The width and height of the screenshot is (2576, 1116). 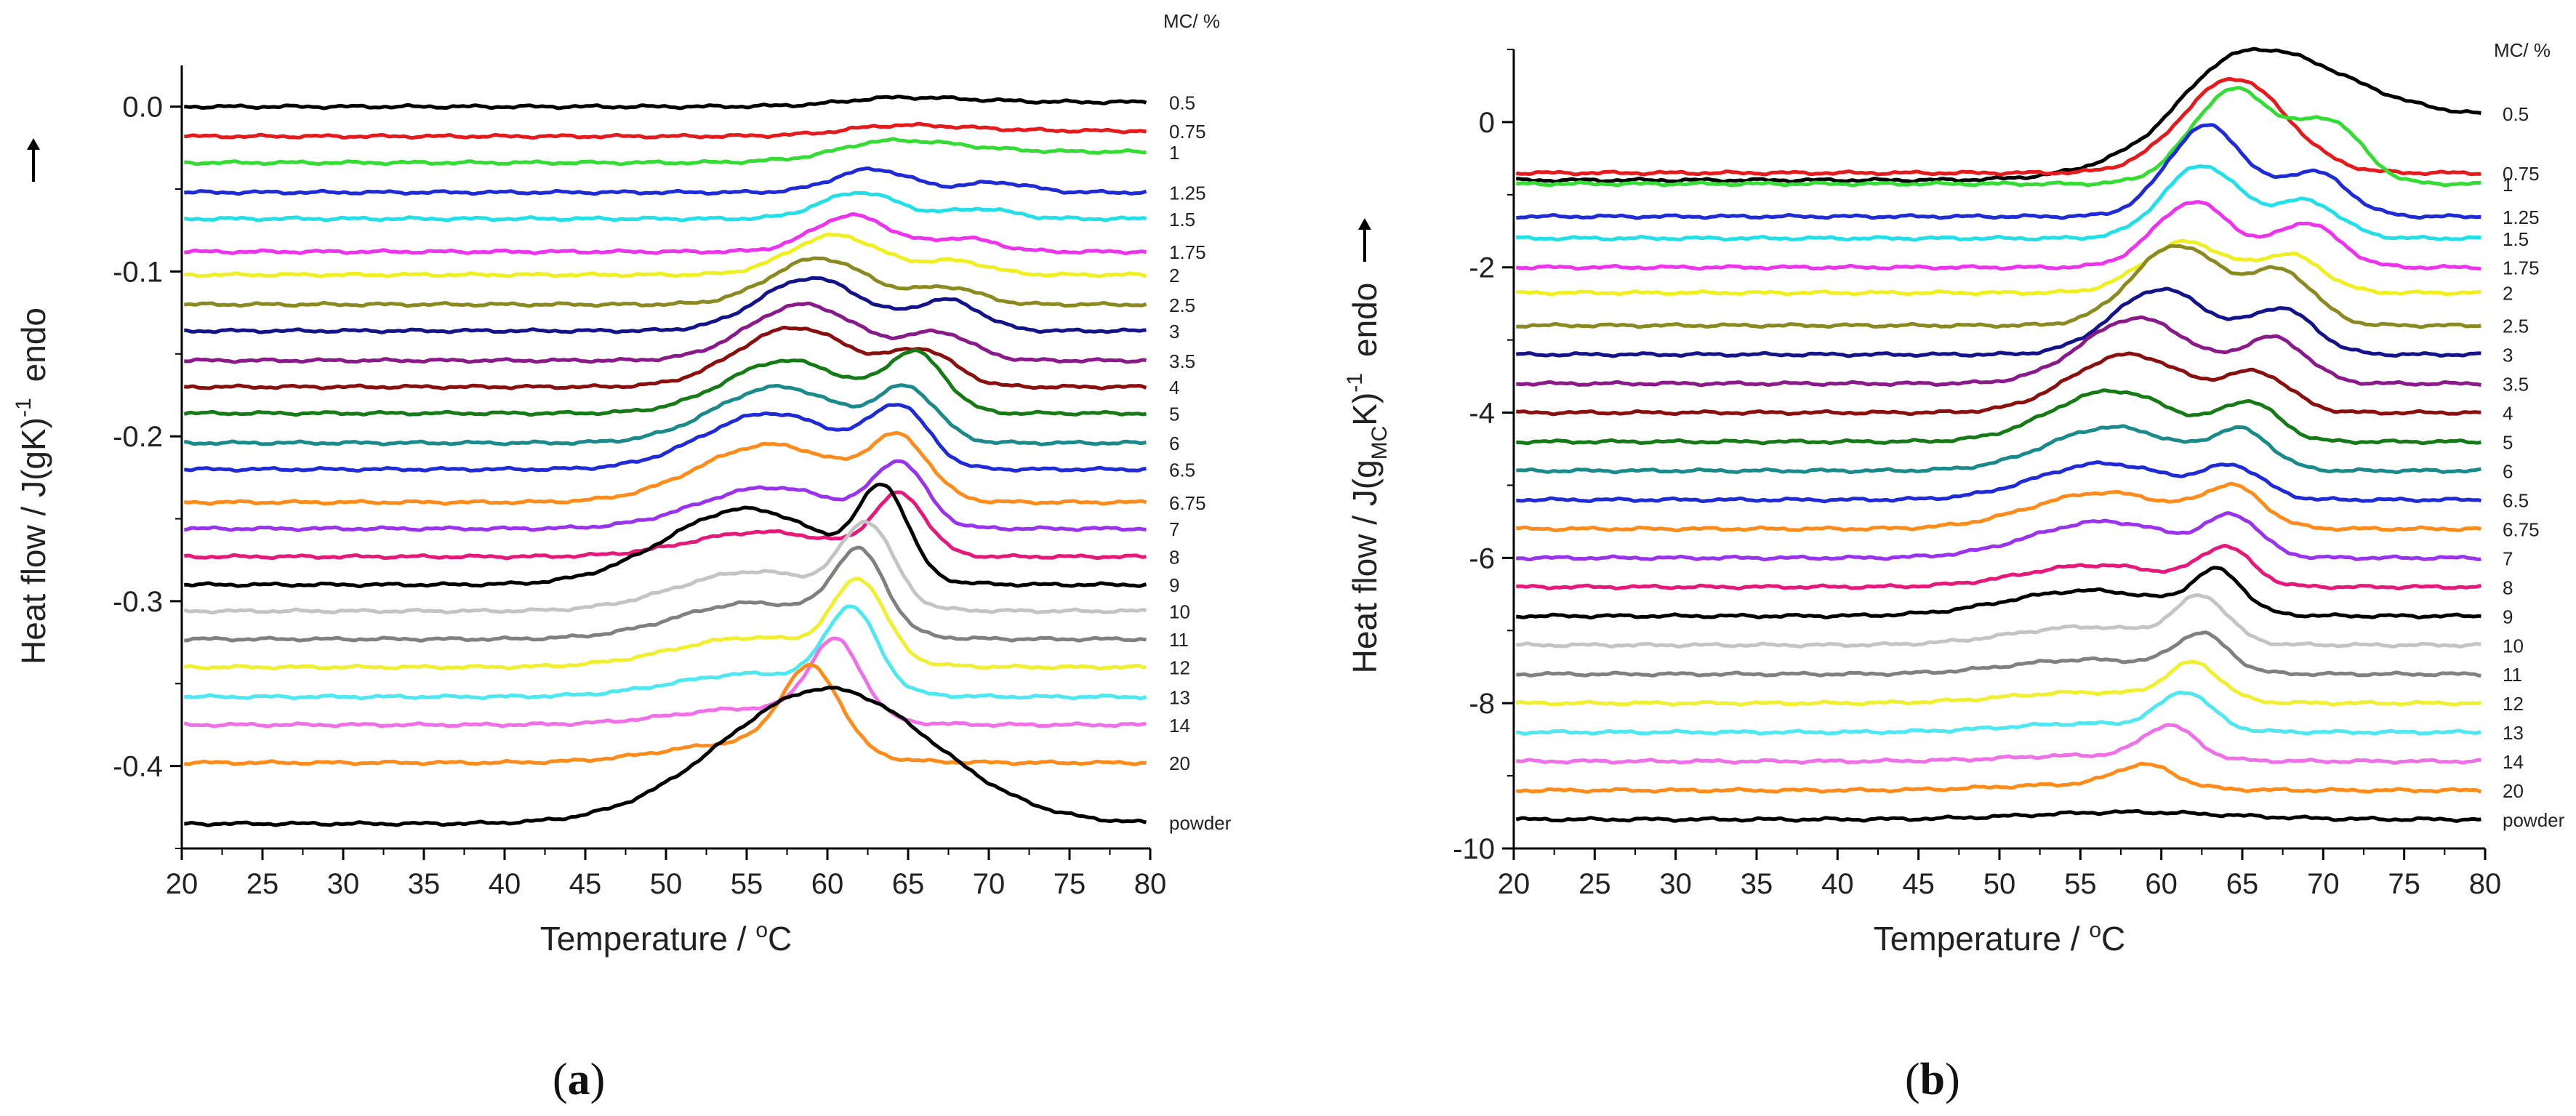 What do you see at coordinates (1174, 275) in the screenshot?
I see `series-label: 2` at bounding box center [1174, 275].